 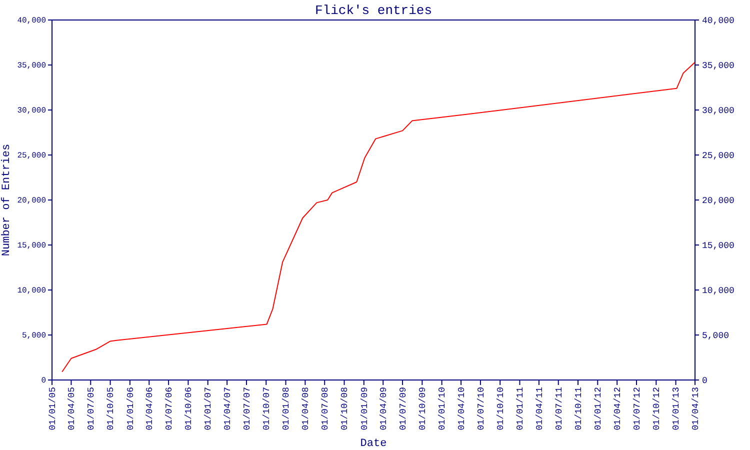 I want to click on x-tick-label: 01/01/11, so click(x=521, y=408).